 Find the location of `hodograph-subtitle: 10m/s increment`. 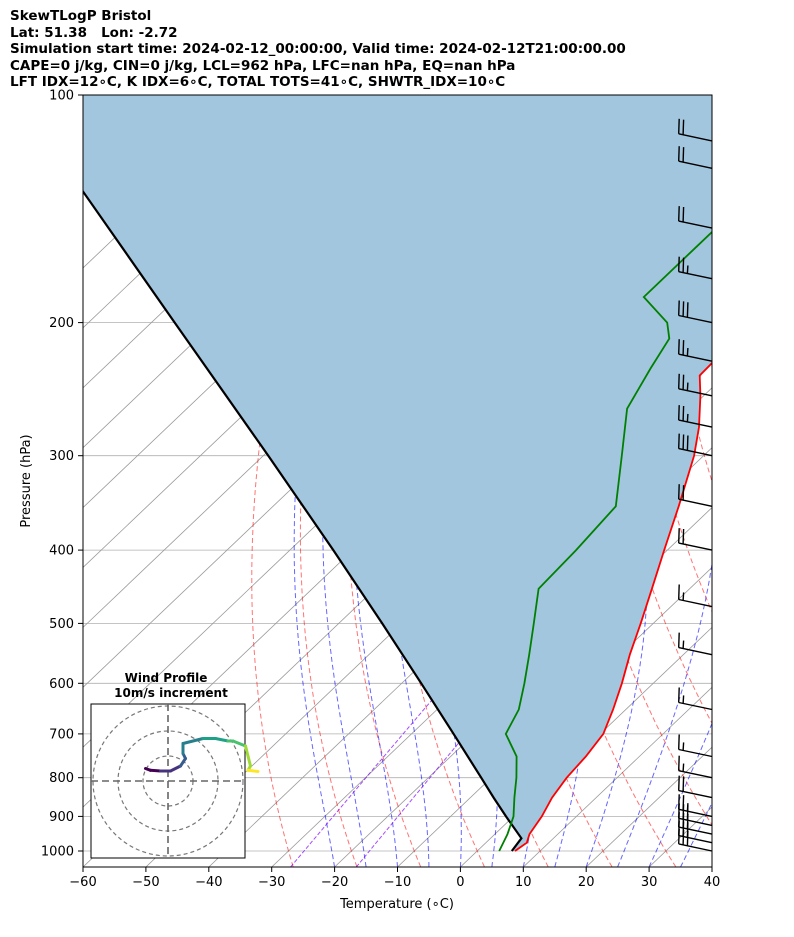

hodograph-subtitle: 10m/s increment is located at coordinates (171, 693).